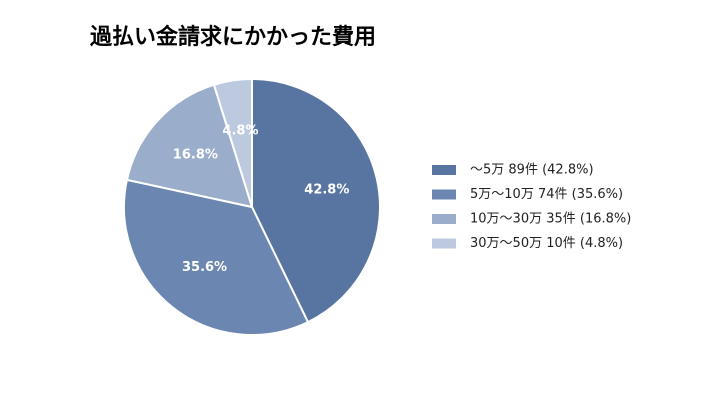 The image size is (720, 400). I want to click on data-label: 16.8%, so click(195, 155).